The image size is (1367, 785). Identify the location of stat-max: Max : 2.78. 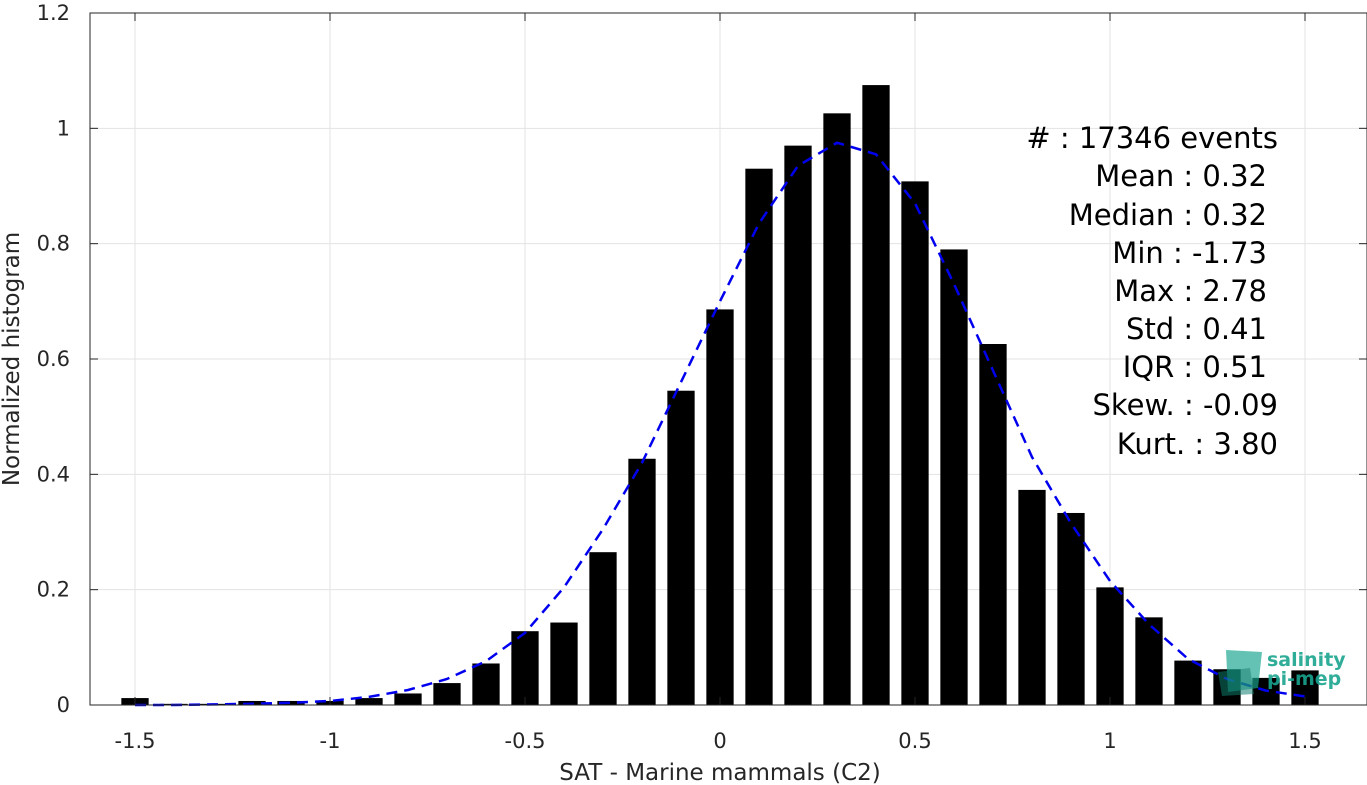
(1190, 291).